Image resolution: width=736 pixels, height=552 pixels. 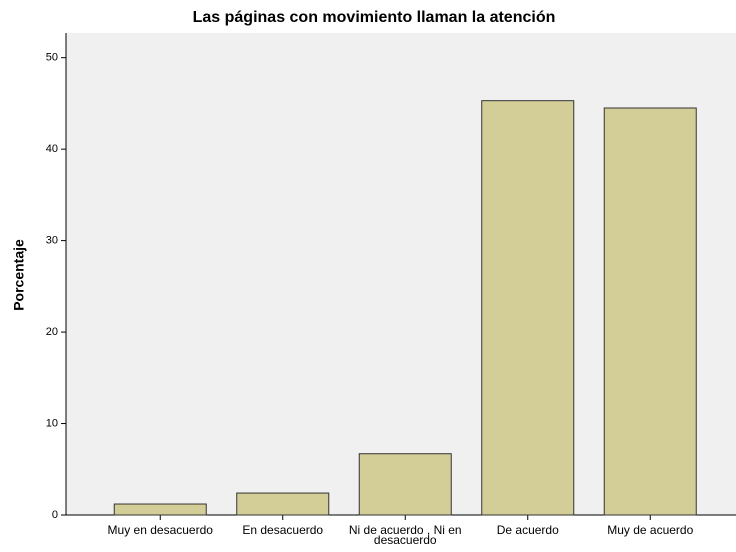 What do you see at coordinates (52, 241) in the screenshot?
I see `y-tick-label: 30` at bounding box center [52, 241].